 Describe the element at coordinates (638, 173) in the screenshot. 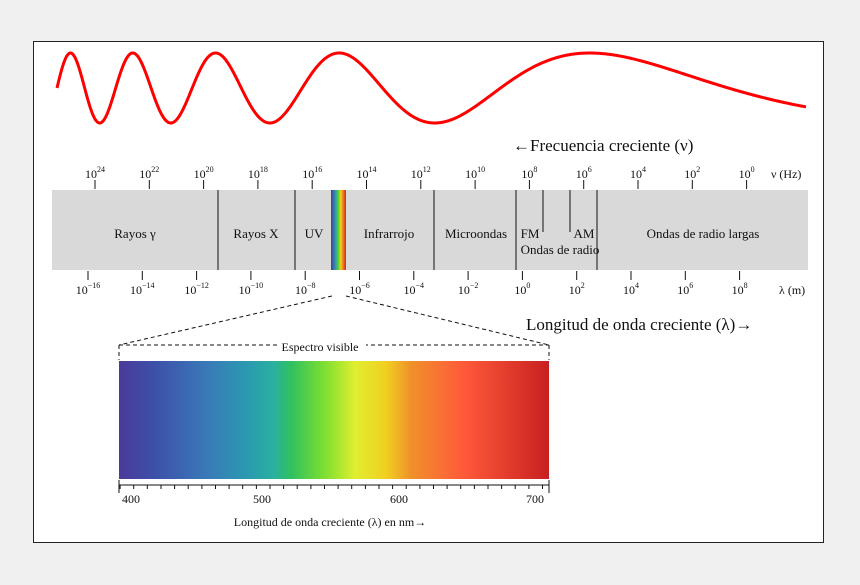

I see `frequency-tick-label-10: 10⁴` at that location.